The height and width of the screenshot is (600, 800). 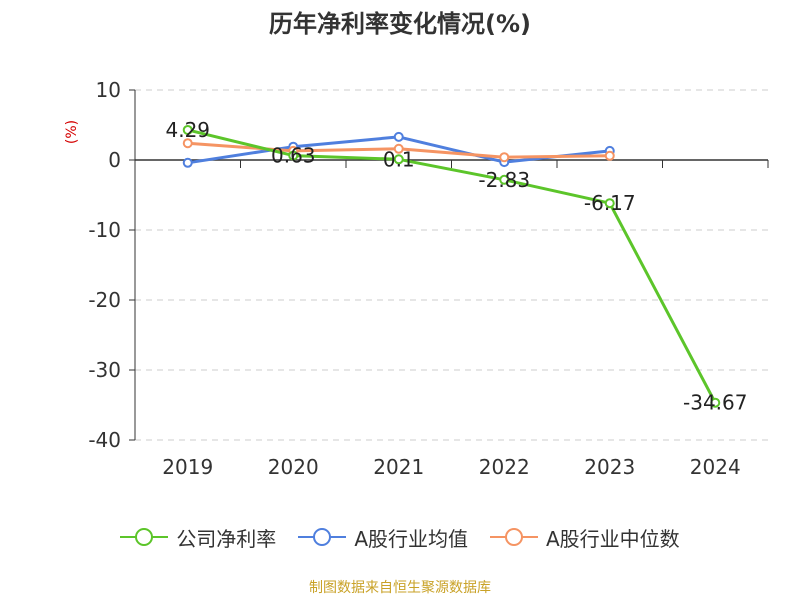 I want to click on legend-swatch-green, so click(x=144, y=537).